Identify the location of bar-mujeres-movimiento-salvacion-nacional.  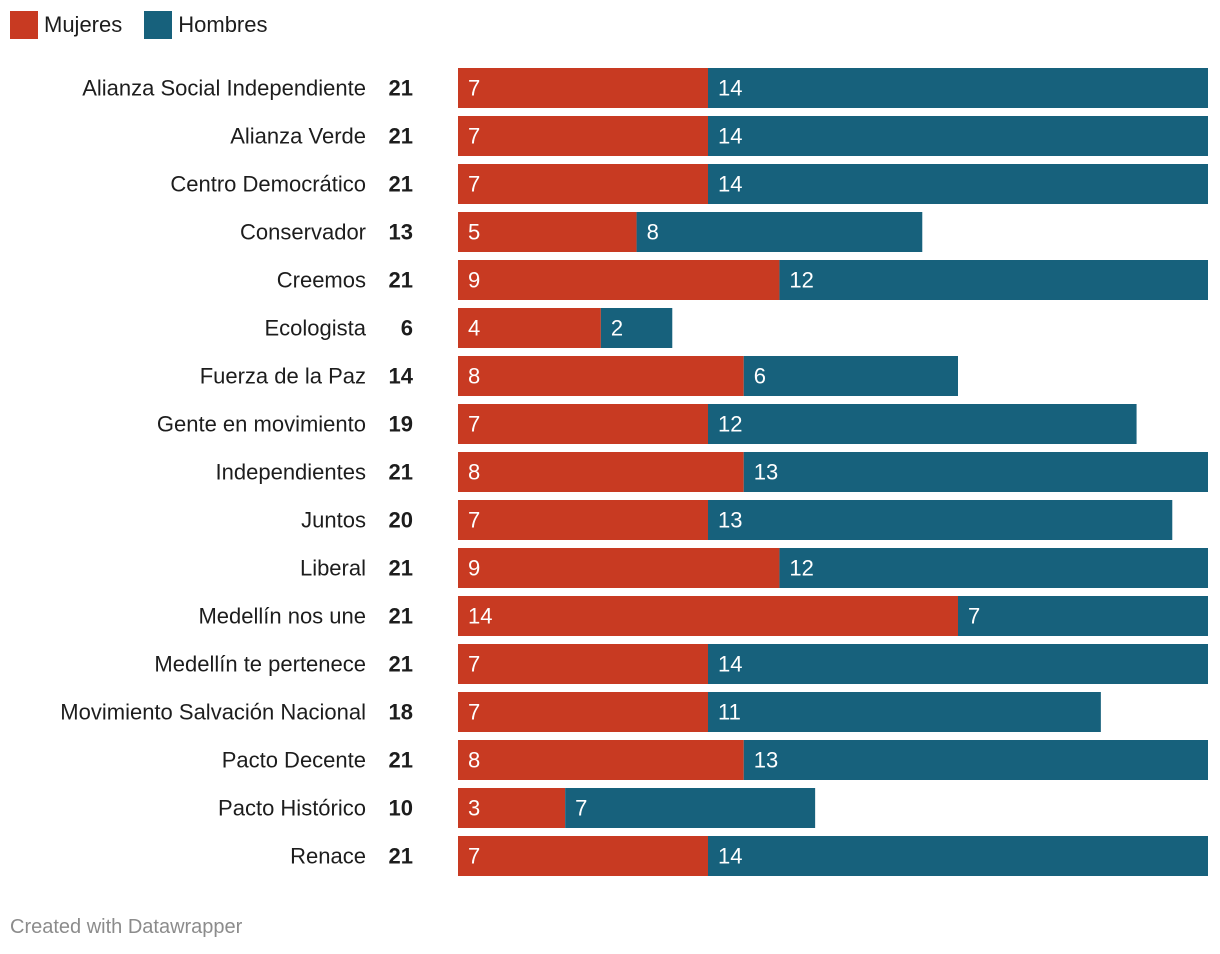
(583, 712).